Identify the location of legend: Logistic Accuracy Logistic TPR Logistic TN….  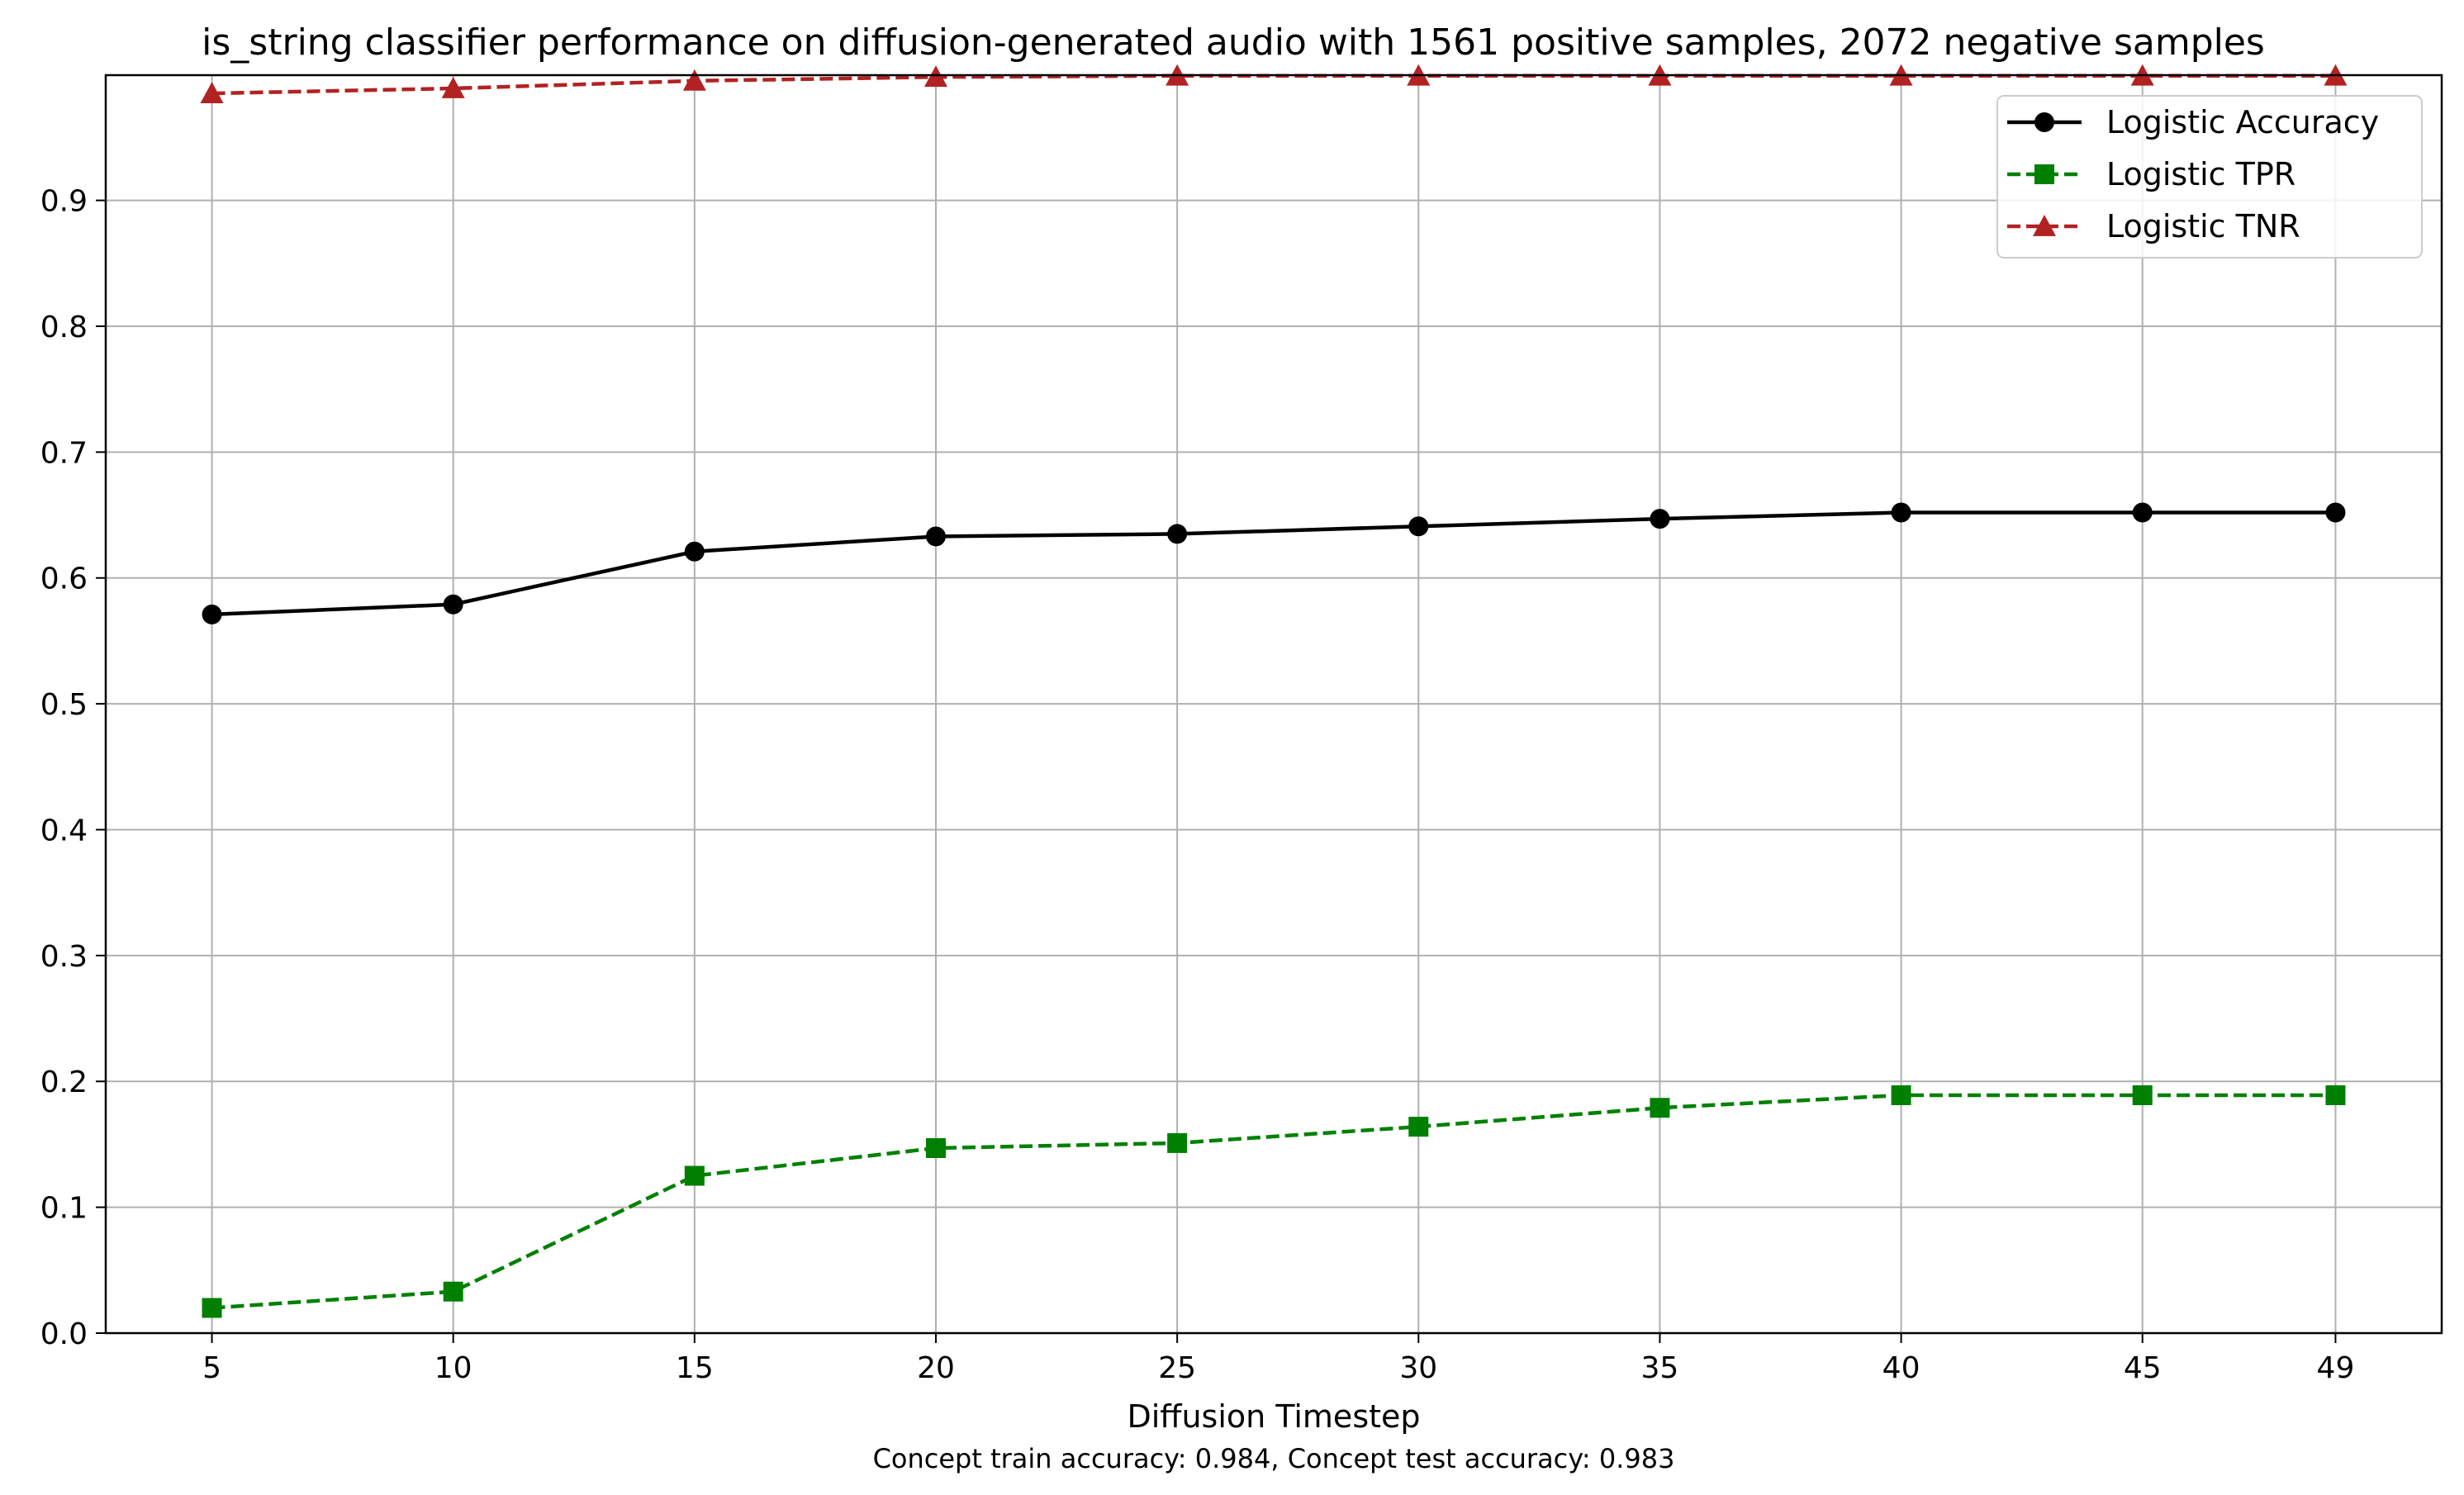
(2209, 177).